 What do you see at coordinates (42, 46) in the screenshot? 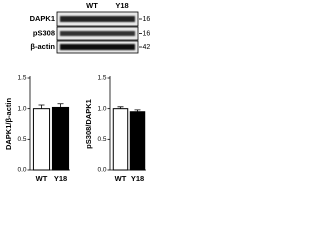
I see `row-label: β-actin` at bounding box center [42, 46].